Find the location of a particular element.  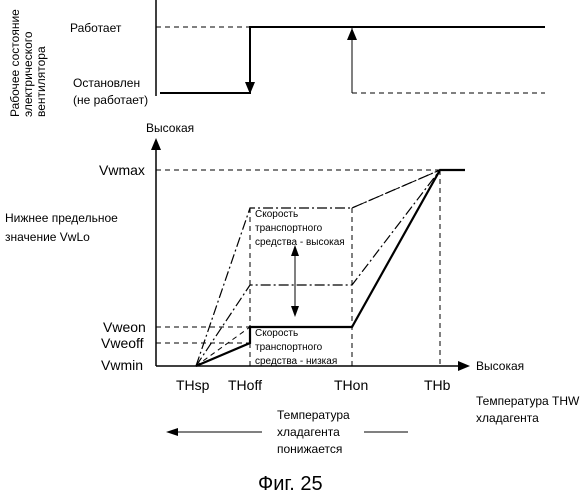

fan-ylabel-line-1: Рабочее состояние is located at coordinates (15, 63).